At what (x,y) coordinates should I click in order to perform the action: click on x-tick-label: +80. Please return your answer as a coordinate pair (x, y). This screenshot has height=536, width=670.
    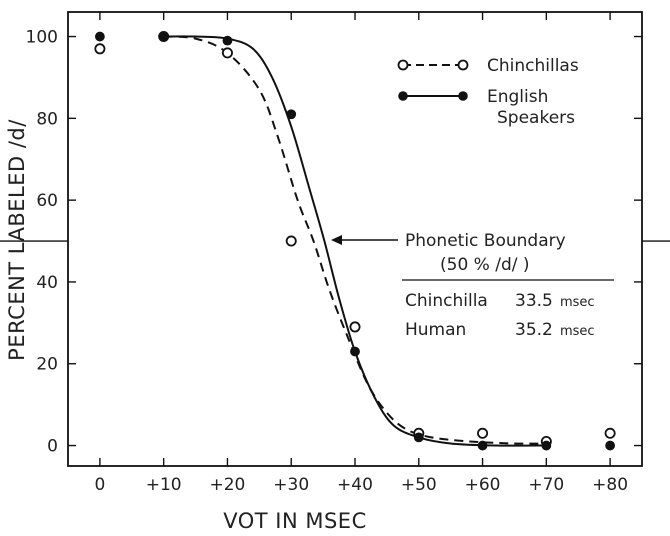
    Looking at the image, I should click on (610, 485).